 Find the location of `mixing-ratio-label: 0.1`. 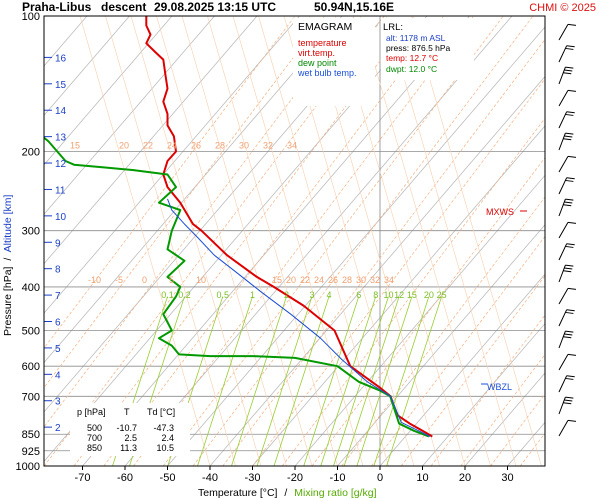

mixing-ratio-label: 0.1 is located at coordinates (167, 295).